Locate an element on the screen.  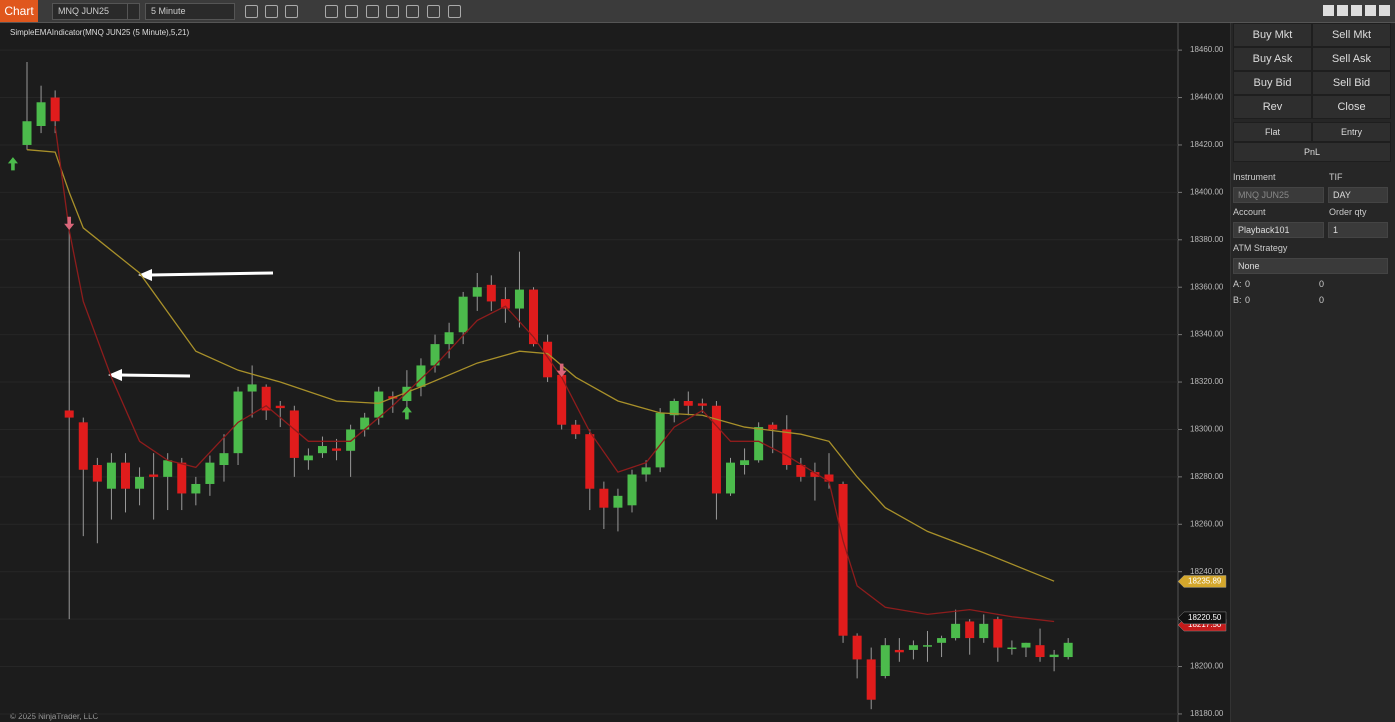
y-tick-label: 18460.00 is located at coordinates (1207, 49).